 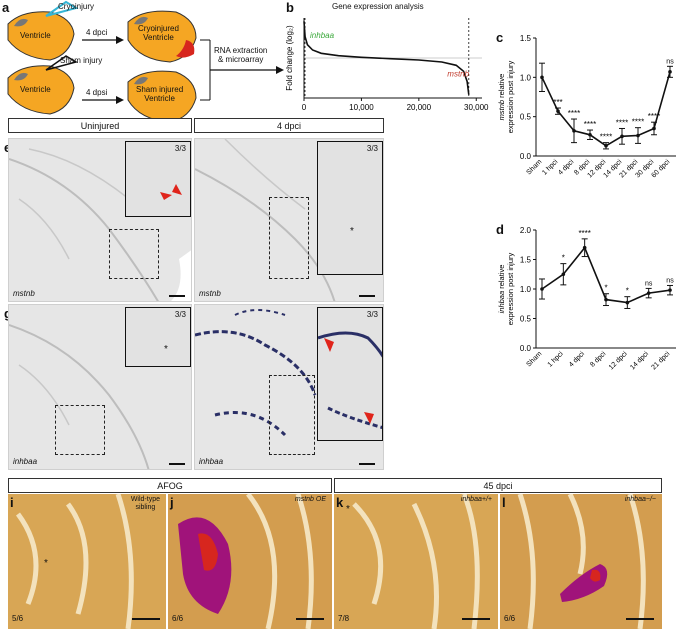 I want to click on panel-e-inset: 3/3, so click(x=158, y=179).